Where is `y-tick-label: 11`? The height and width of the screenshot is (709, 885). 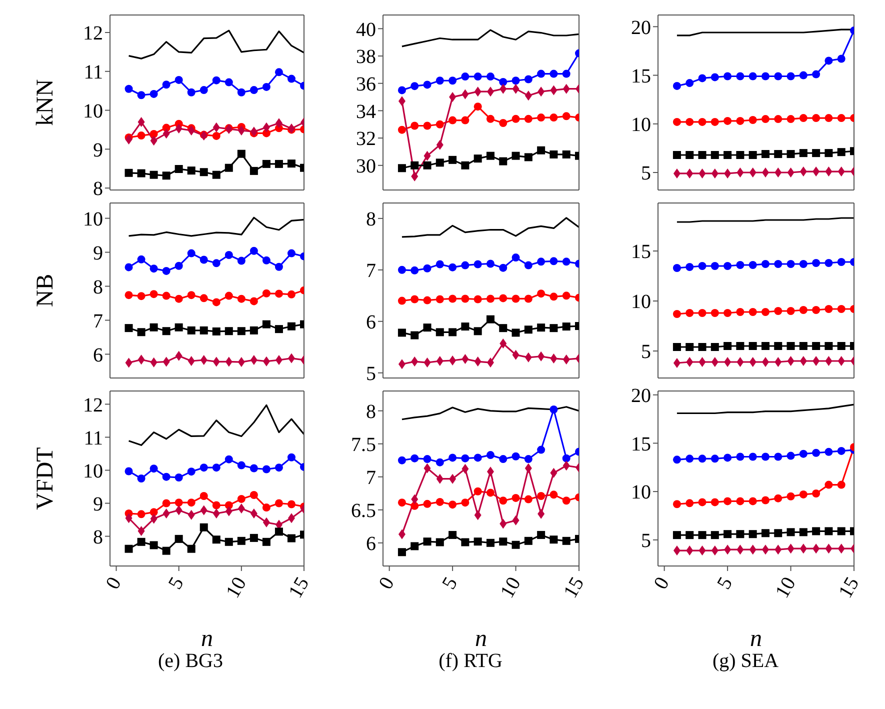 y-tick-label: 11 is located at coordinates (93, 438).